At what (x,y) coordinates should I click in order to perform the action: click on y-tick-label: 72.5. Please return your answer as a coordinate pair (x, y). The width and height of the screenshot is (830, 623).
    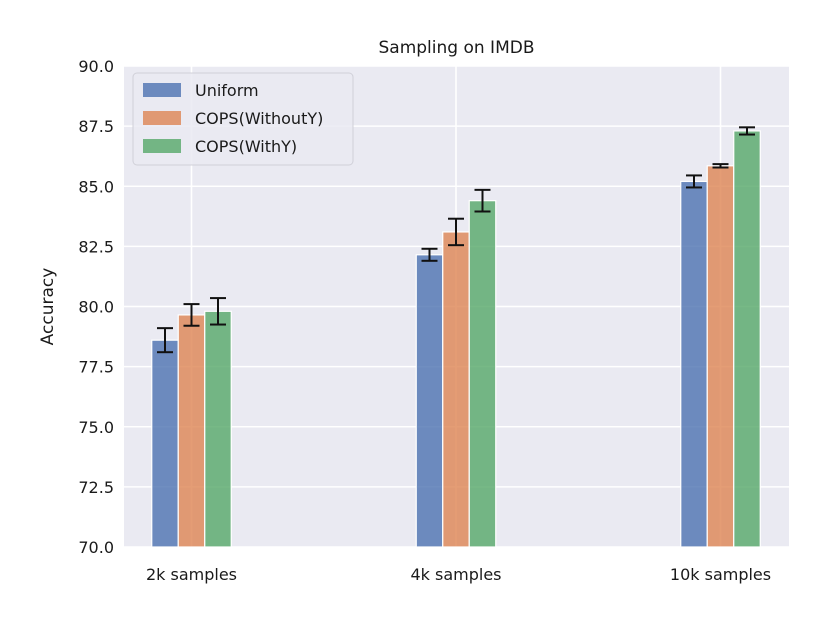
    Looking at the image, I should click on (96, 487).